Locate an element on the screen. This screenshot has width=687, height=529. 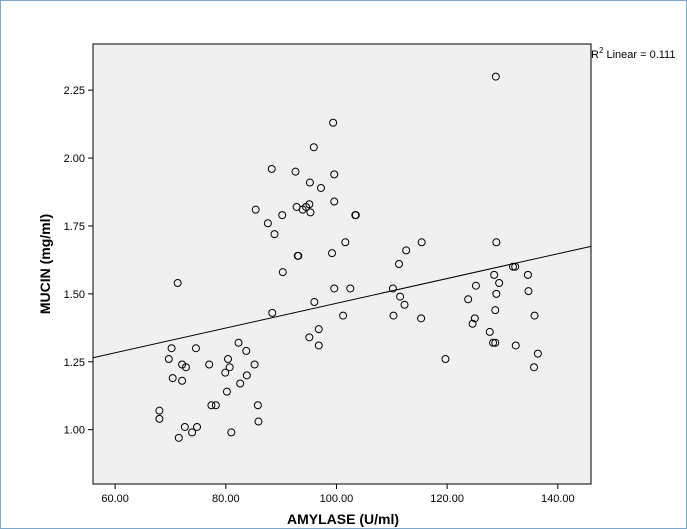
x-tick-label: 120.00 is located at coordinates (447, 499).